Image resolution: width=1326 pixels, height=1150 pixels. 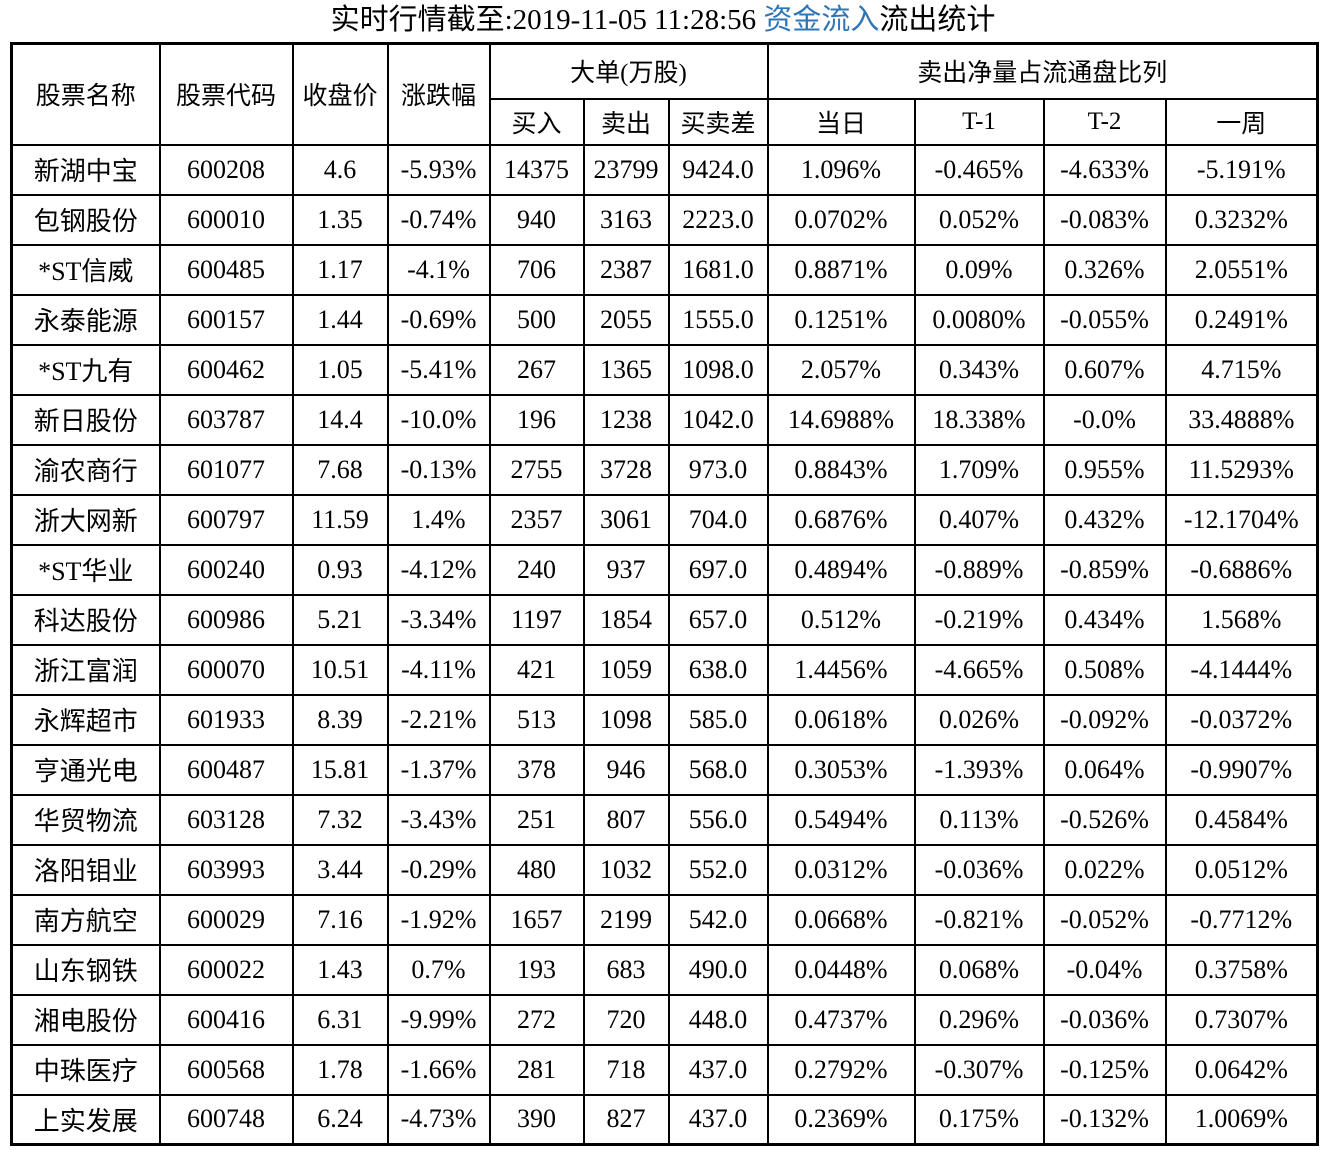 What do you see at coordinates (340, 869) in the screenshot?
I see `cell-close-price: 3.44` at bounding box center [340, 869].